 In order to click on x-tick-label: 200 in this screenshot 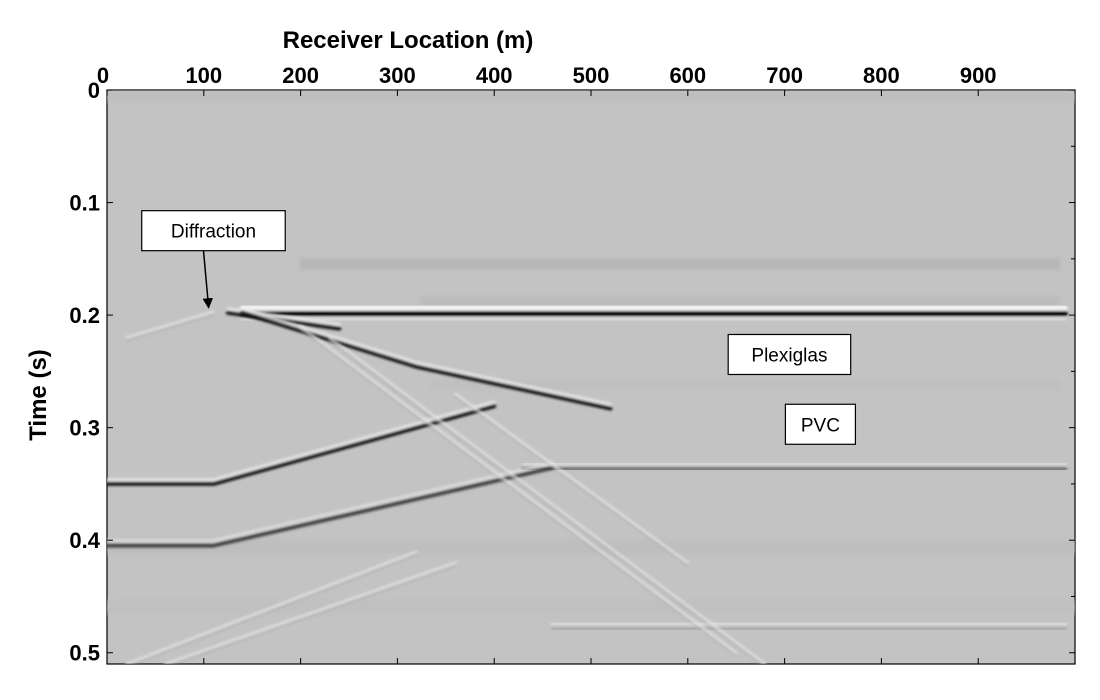, I will do `click(300, 75)`.